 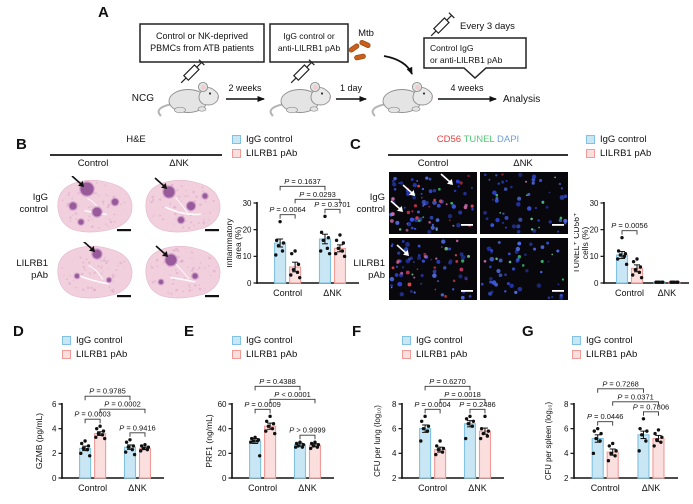 What do you see at coordinates (230, 243) in the screenshot?
I see `y-axis-label: Inflammatory` at bounding box center [230, 243].